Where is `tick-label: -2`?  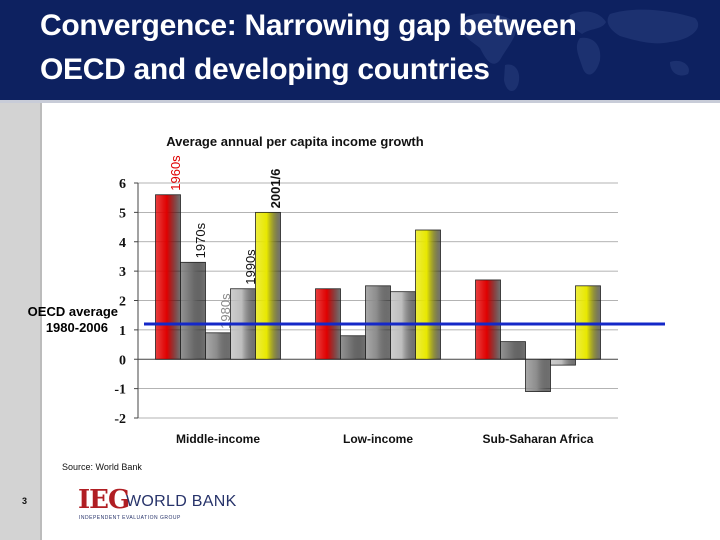
tick-label: -2 is located at coordinates (120, 419).